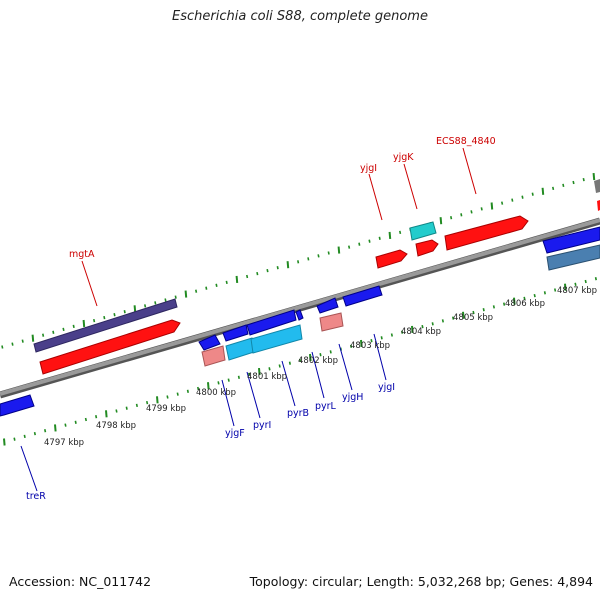 The width and height of the screenshot is (600, 600). Describe the element at coordinates (80, 581) in the screenshot. I see `accession-text: Accession: NC_011742` at that location.